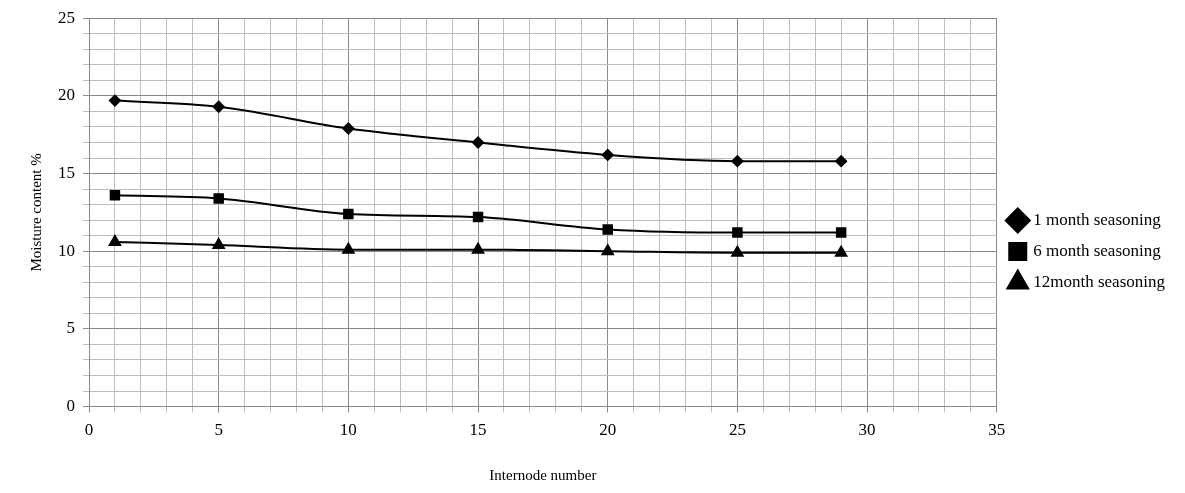  Describe the element at coordinates (997, 430) in the screenshot. I see `x-tick-label: 35` at that location.